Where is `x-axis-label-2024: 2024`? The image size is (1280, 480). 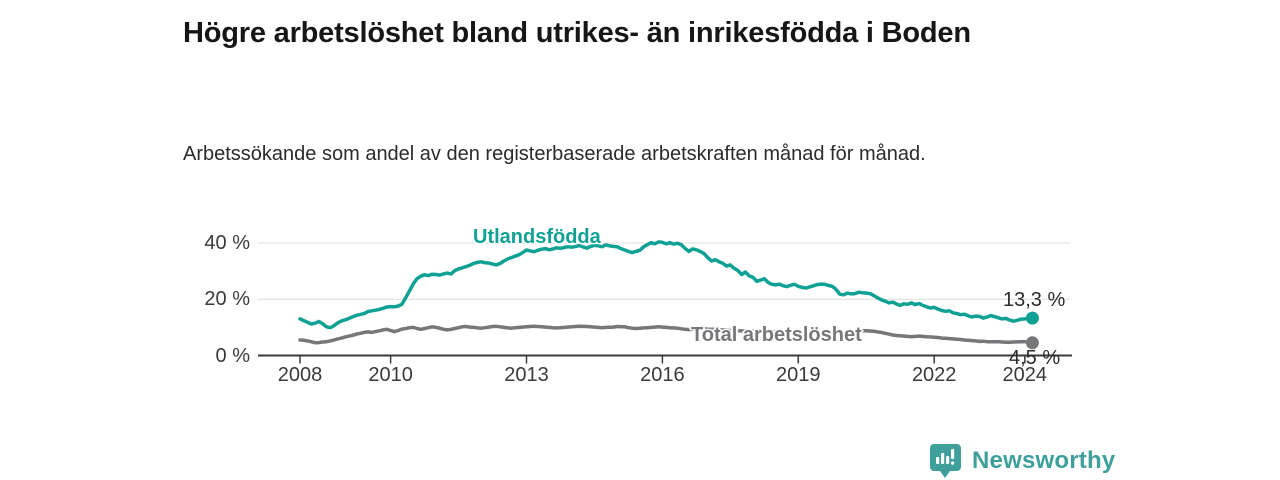 x-axis-label-2024: 2024 is located at coordinates (1025, 375).